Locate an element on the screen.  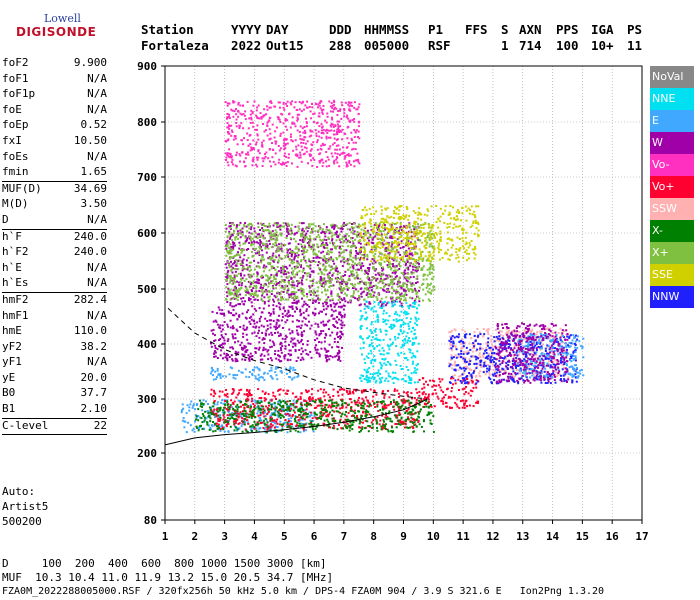
param-row: yF1 N/A is located at coordinates (54, 363).